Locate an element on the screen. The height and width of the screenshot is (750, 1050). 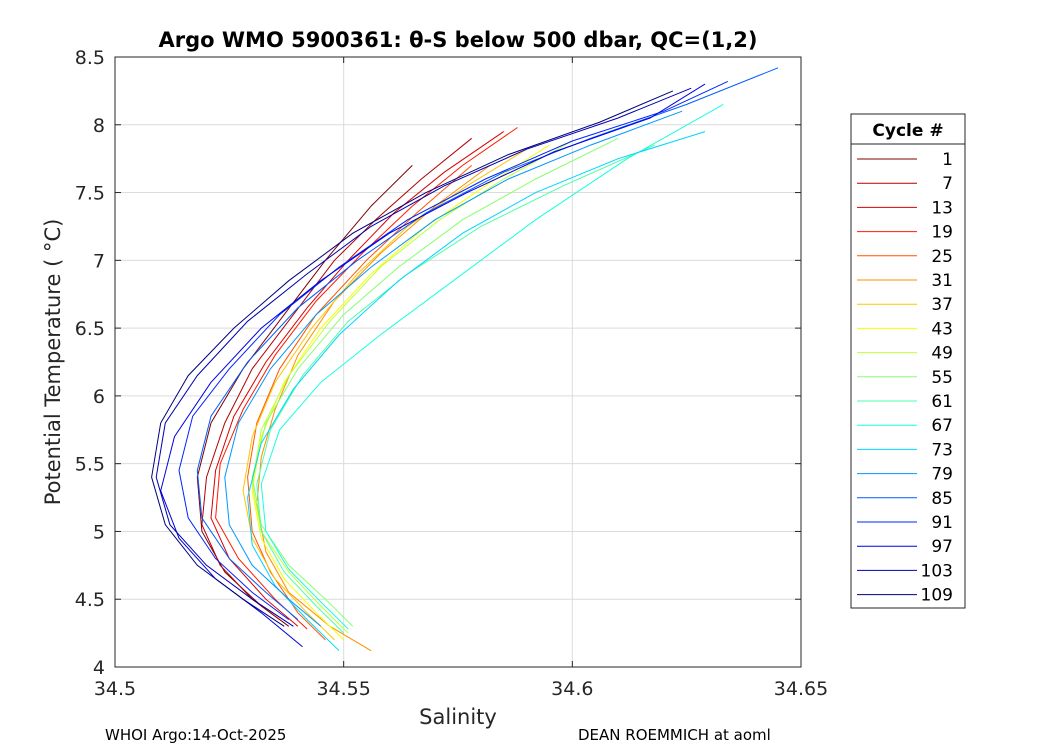
y-tick-label: 5 is located at coordinates (99, 532).